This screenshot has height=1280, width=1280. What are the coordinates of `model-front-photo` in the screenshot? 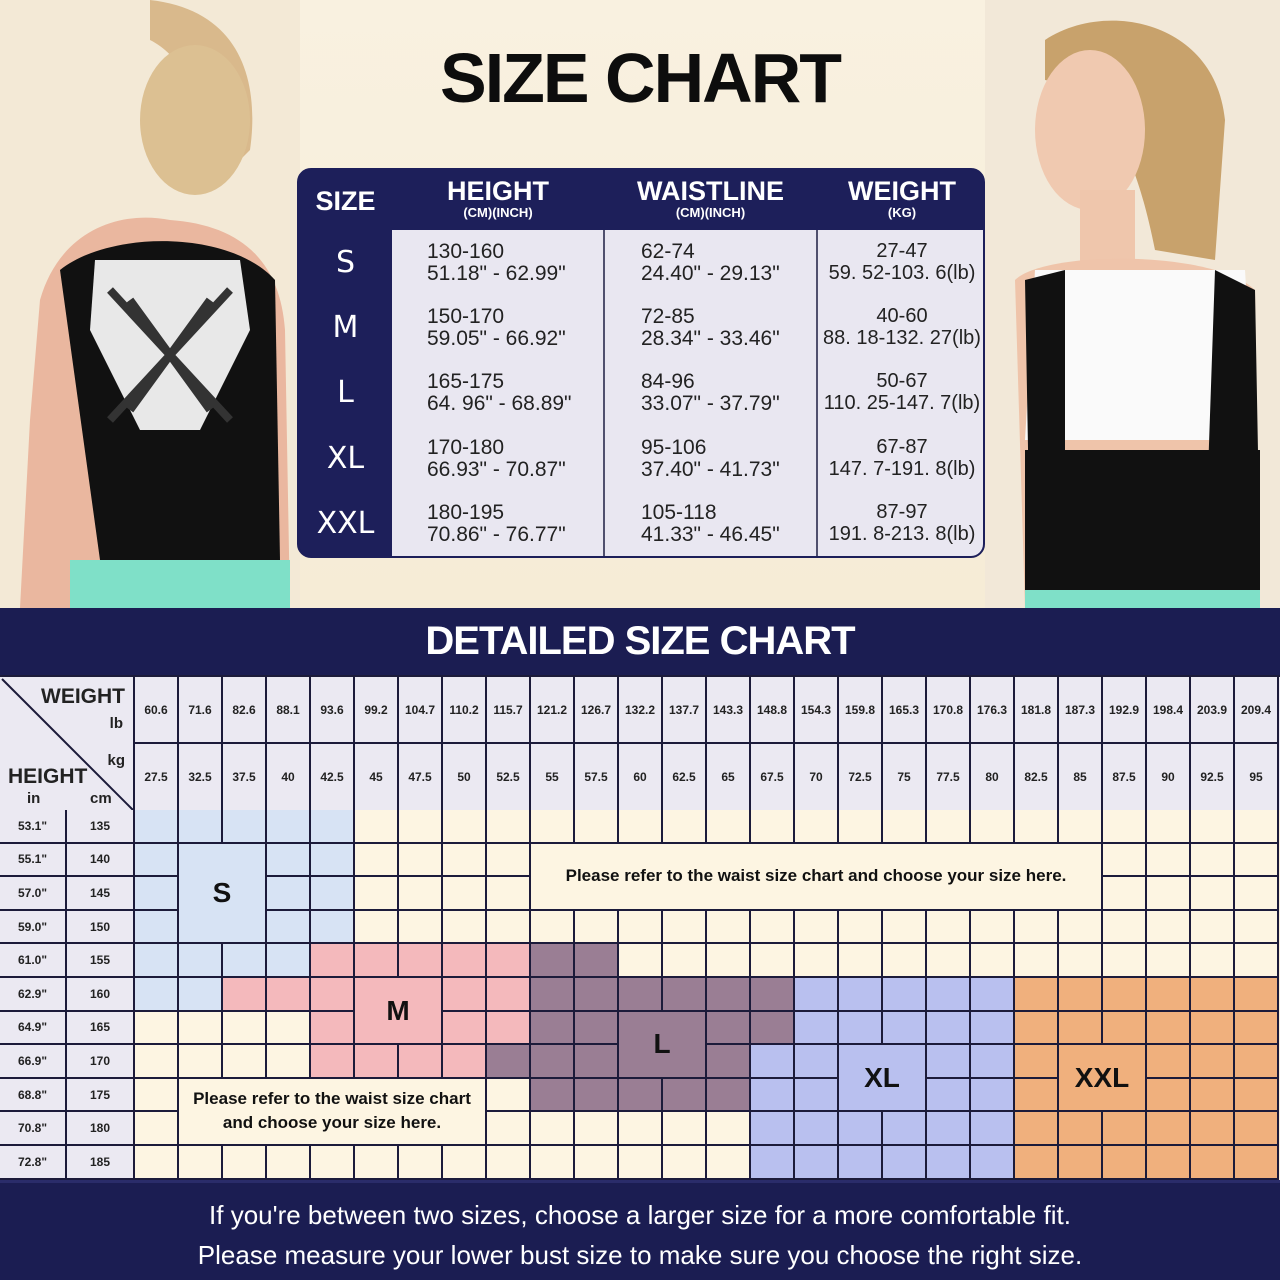 It's located at (1132, 304).